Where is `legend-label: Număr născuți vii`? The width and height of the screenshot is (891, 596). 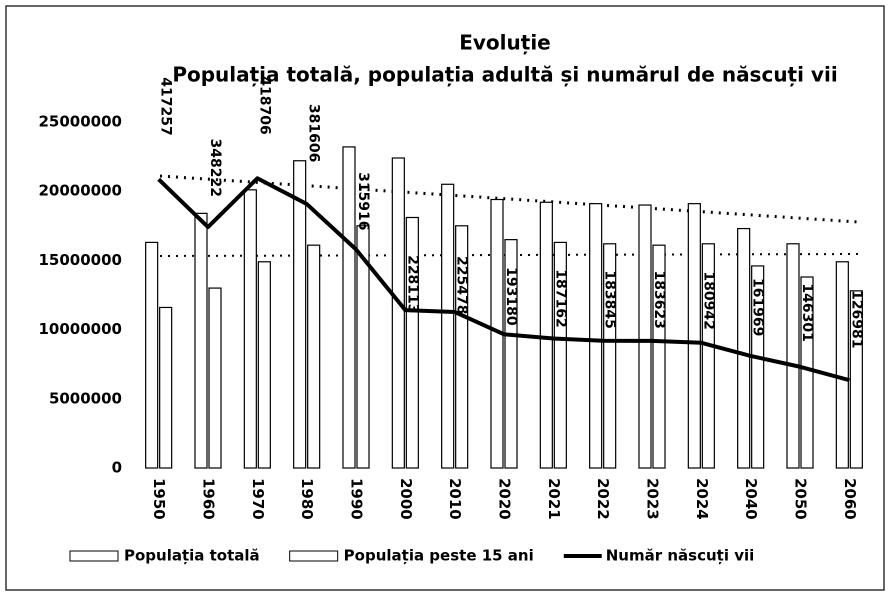
legend-label: Număr născuți vii is located at coordinates (680, 556).